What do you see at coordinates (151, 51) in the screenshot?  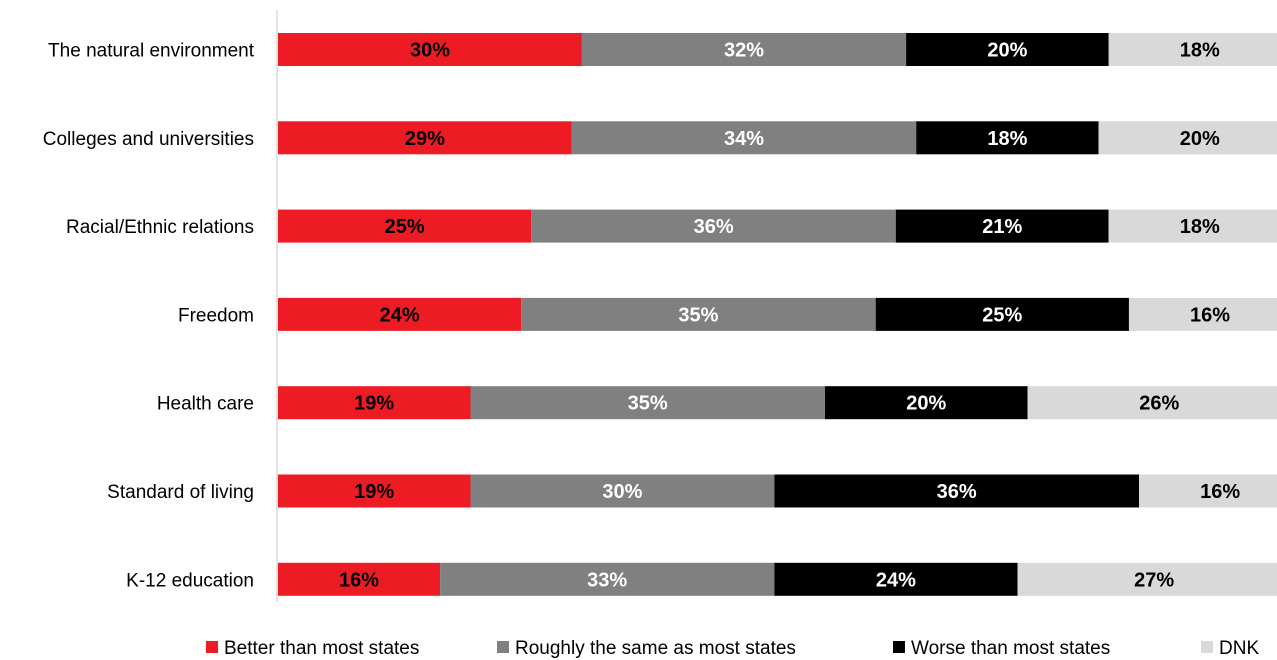 I see `category-label: The natural environment` at bounding box center [151, 51].